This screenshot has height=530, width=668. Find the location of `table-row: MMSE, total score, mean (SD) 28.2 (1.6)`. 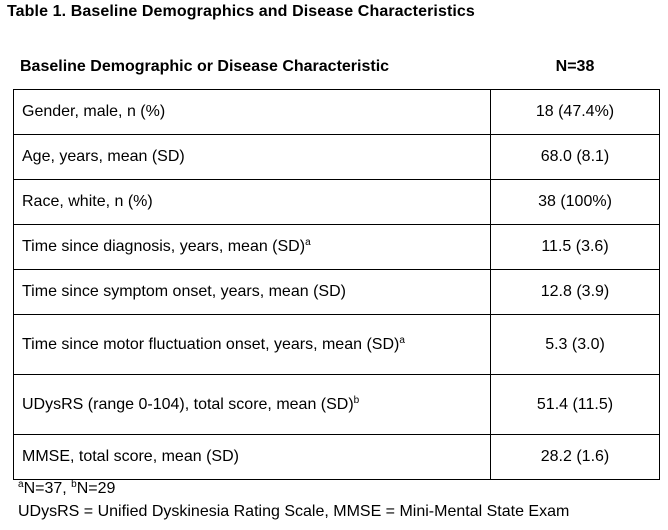

table-row: MMSE, total score, mean (SD) 28.2 (1.6) is located at coordinates (336, 457).